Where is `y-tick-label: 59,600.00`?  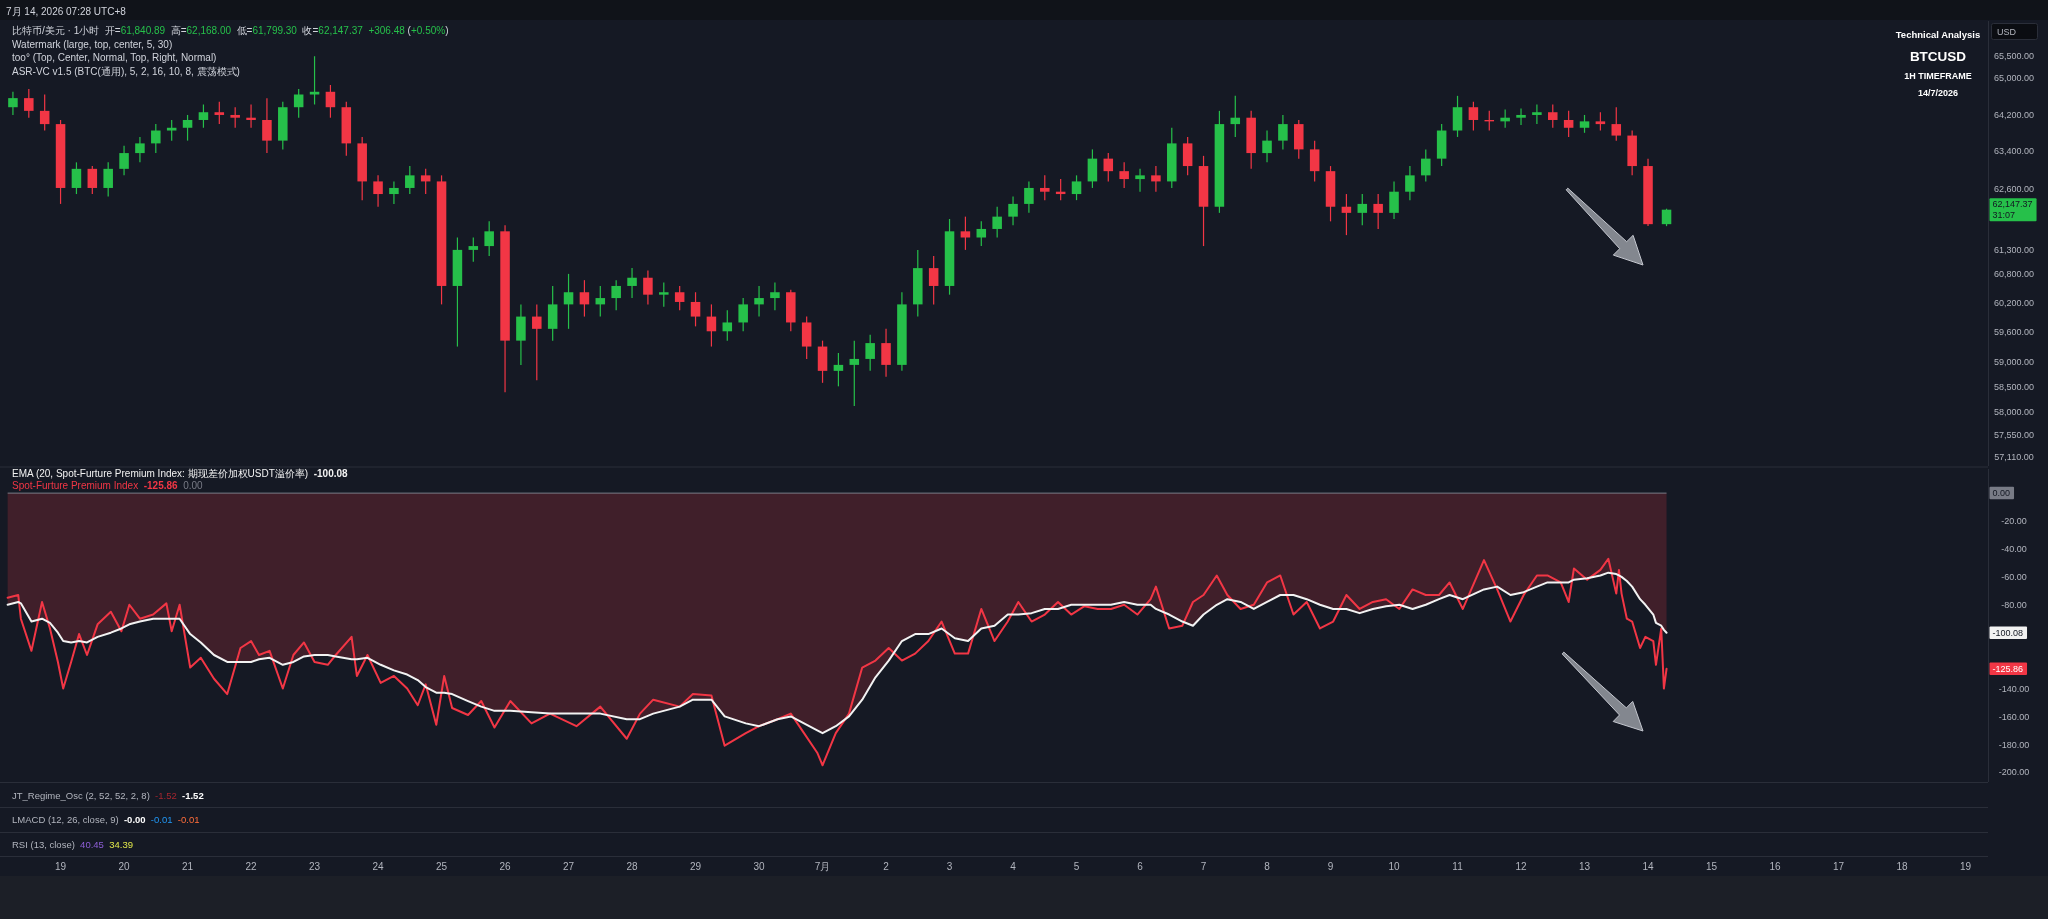
y-tick-label: 59,600.00 is located at coordinates (2014, 332).